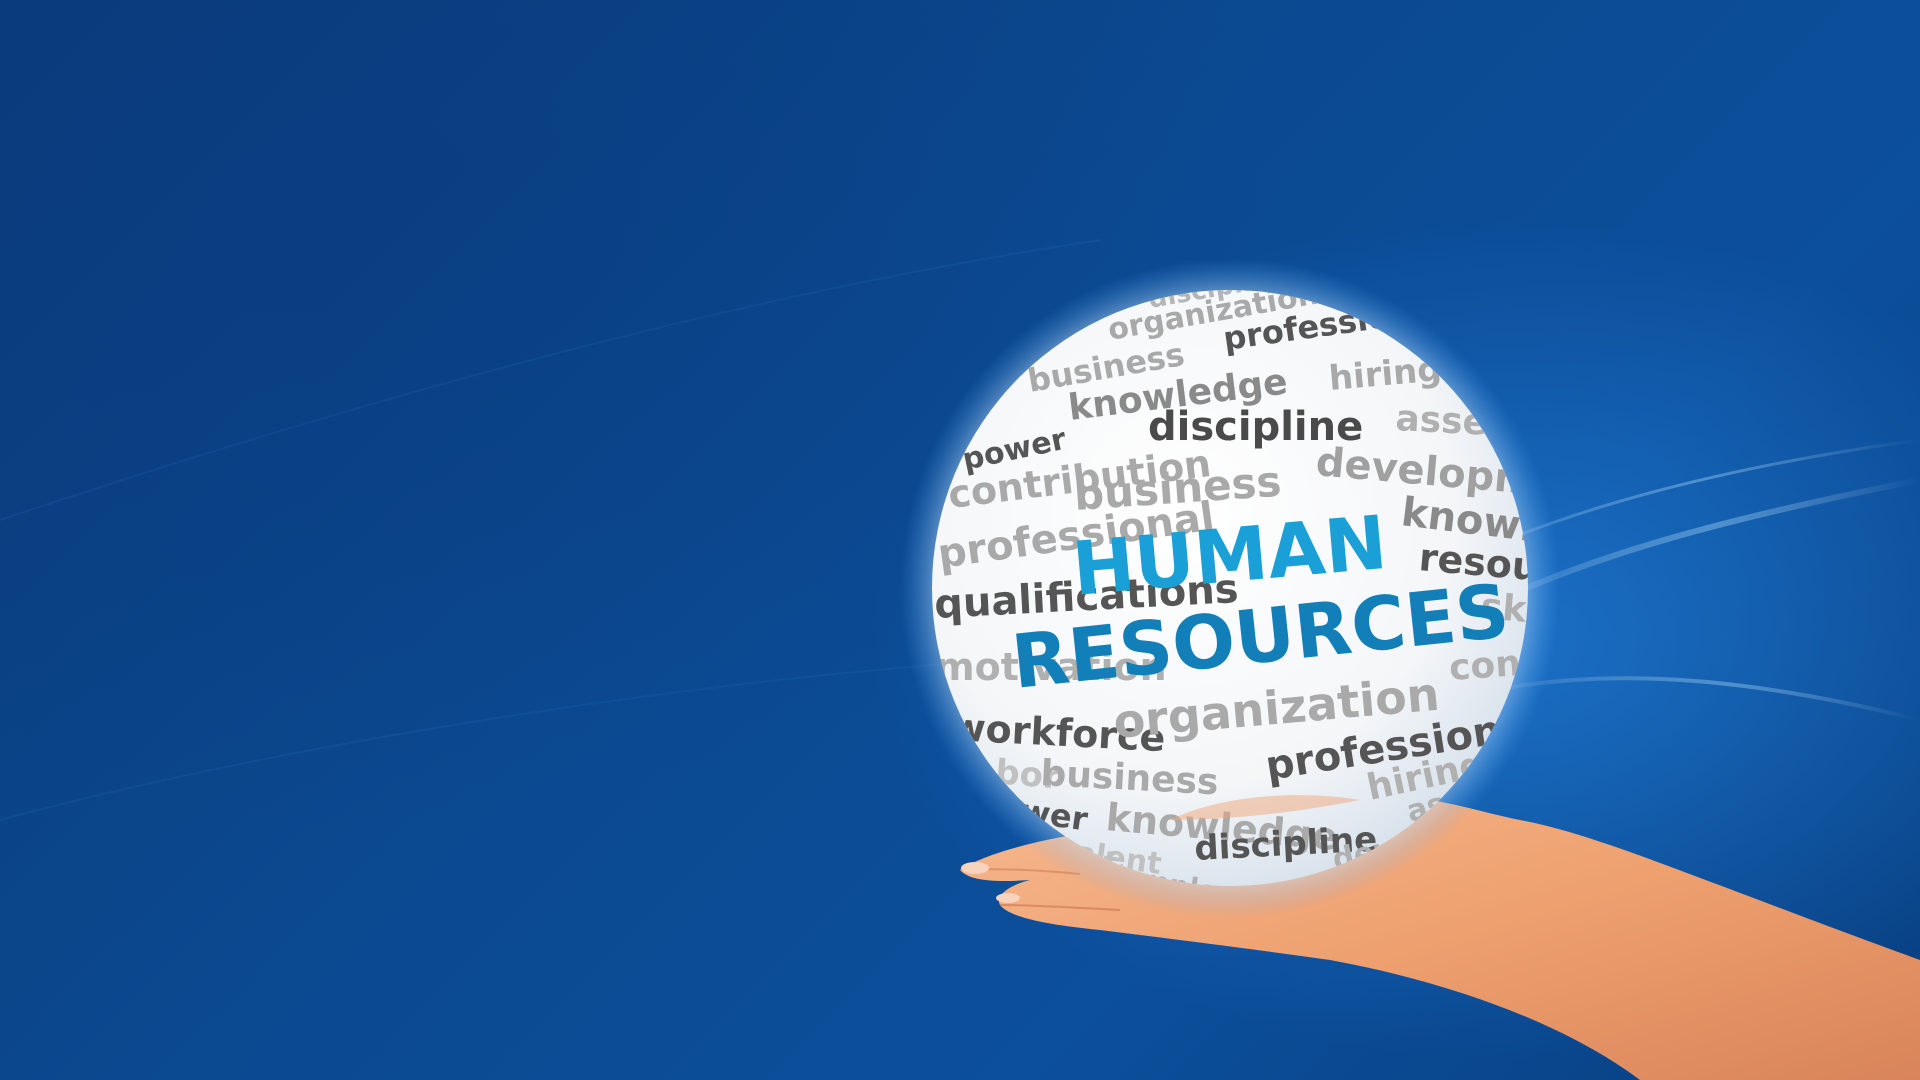  What do you see at coordinates (1130, 778) in the screenshot?
I see `sphere-word: business` at bounding box center [1130, 778].